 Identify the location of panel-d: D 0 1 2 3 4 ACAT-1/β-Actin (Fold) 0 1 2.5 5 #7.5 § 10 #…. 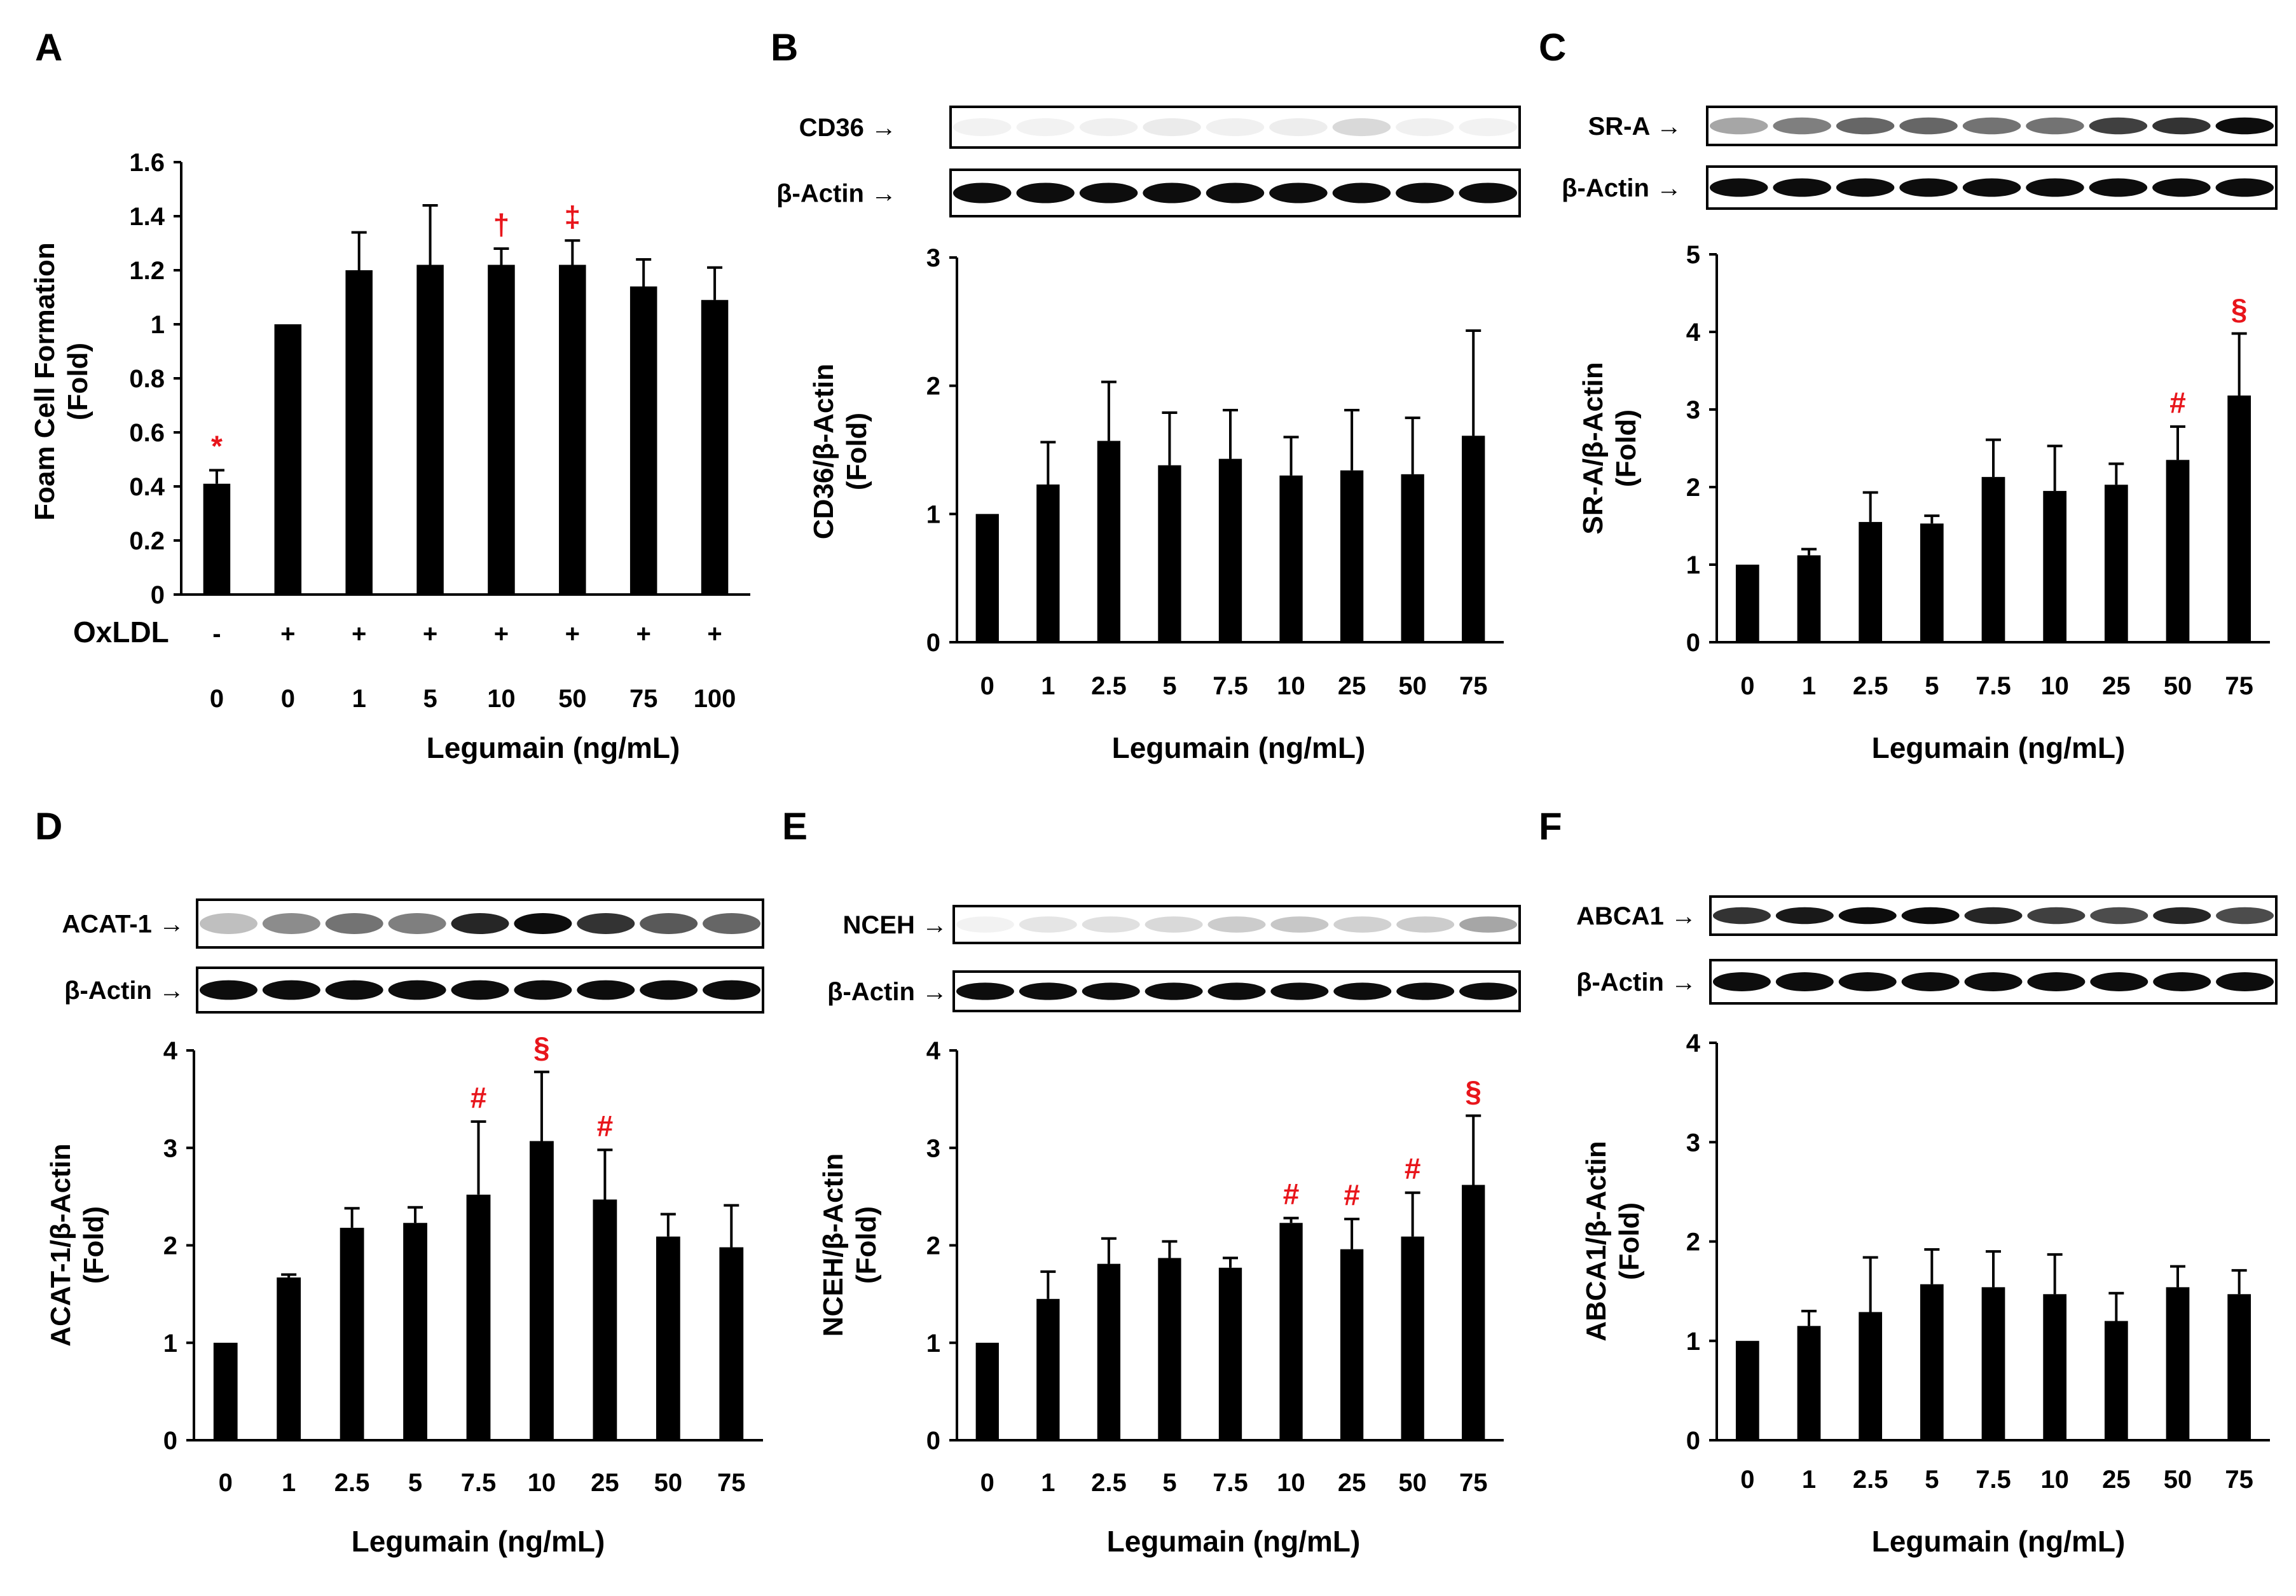
(399, 1181).